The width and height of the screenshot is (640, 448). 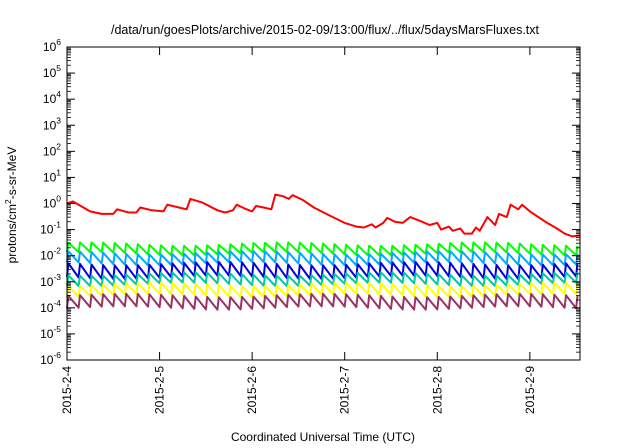 What do you see at coordinates (50, 254) in the screenshot?
I see `y-tick-label: 10⁻²` at bounding box center [50, 254].